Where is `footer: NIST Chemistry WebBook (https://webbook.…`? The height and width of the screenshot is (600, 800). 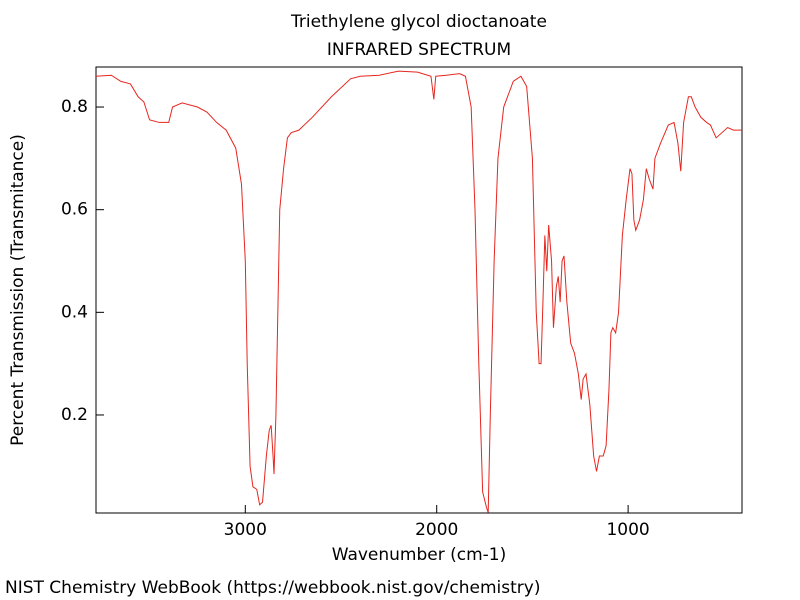
footer: NIST Chemistry WebBook (https://webbook.… is located at coordinates (272, 588).